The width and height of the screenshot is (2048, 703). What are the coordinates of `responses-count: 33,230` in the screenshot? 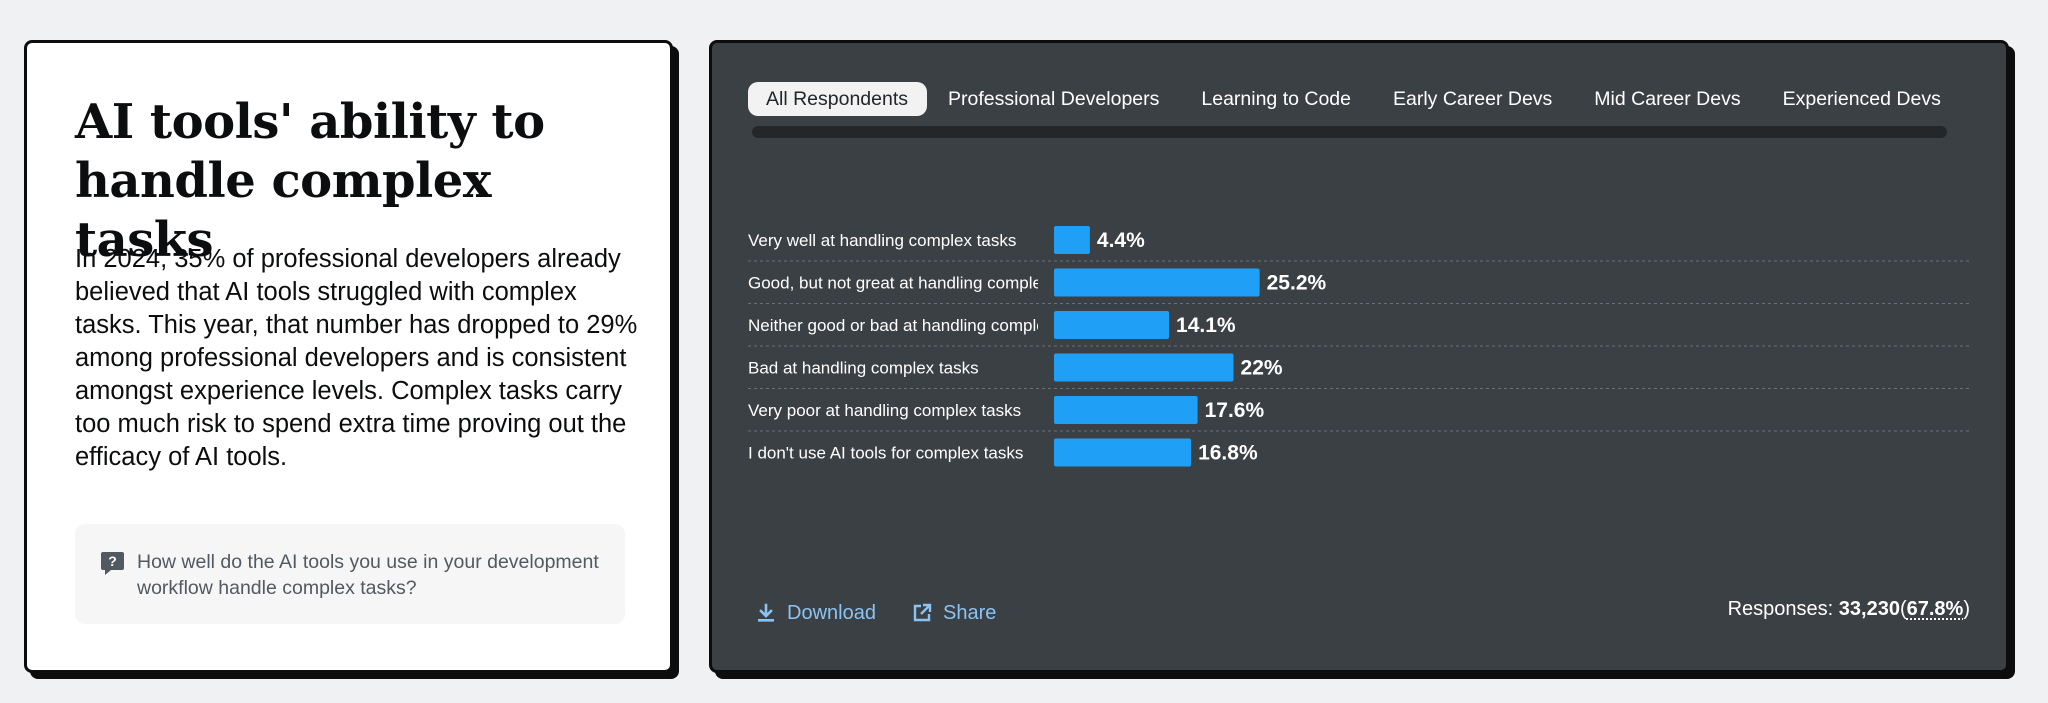 It's located at (1869, 609).